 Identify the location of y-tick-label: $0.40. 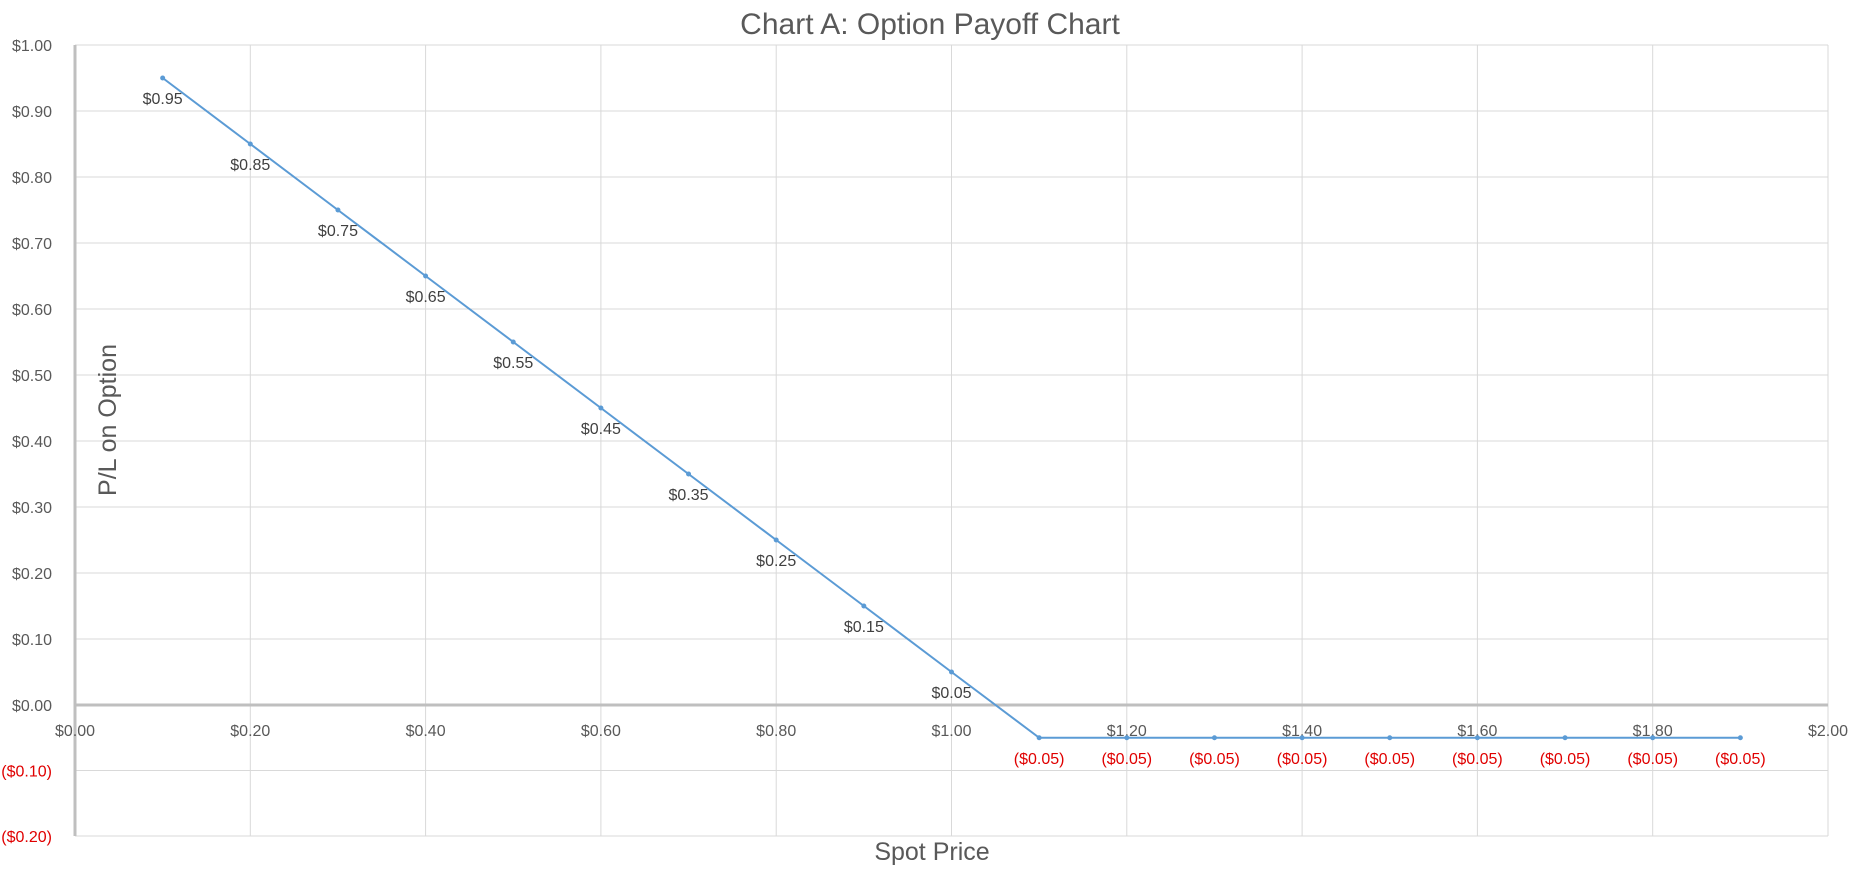
(32, 442).